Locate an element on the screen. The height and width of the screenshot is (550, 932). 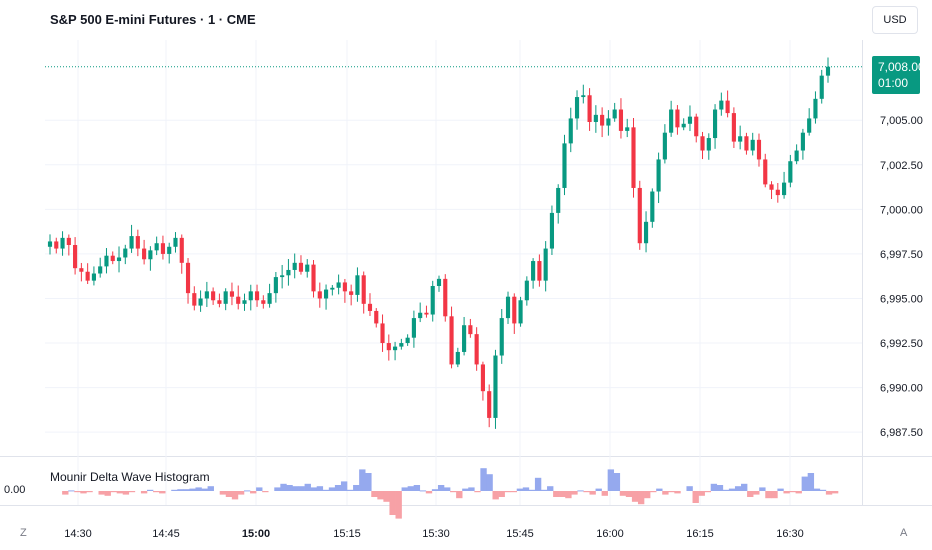
symbol-title: S&P 500 E-mini Futures · 1 · CME is located at coordinates (153, 19).